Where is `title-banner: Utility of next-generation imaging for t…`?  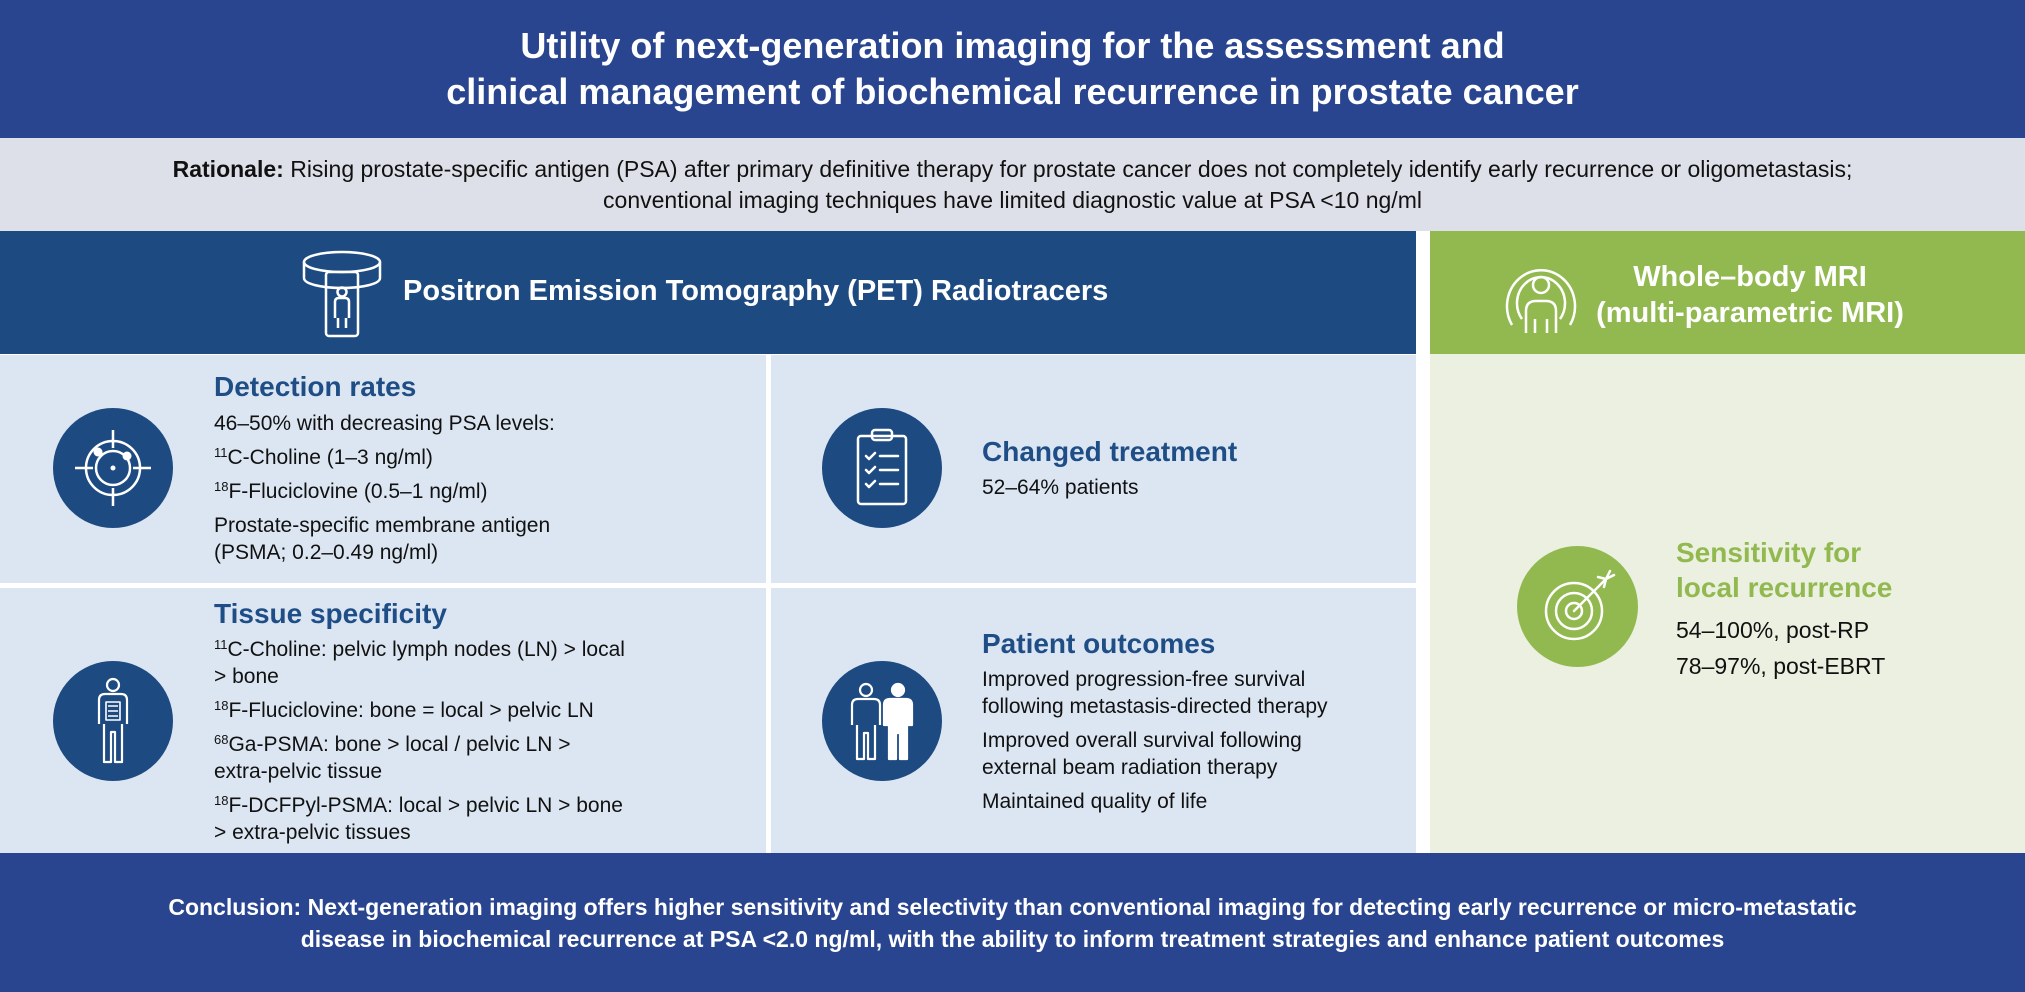
title-banner: Utility of next-generation imaging for t… is located at coordinates (1012, 69).